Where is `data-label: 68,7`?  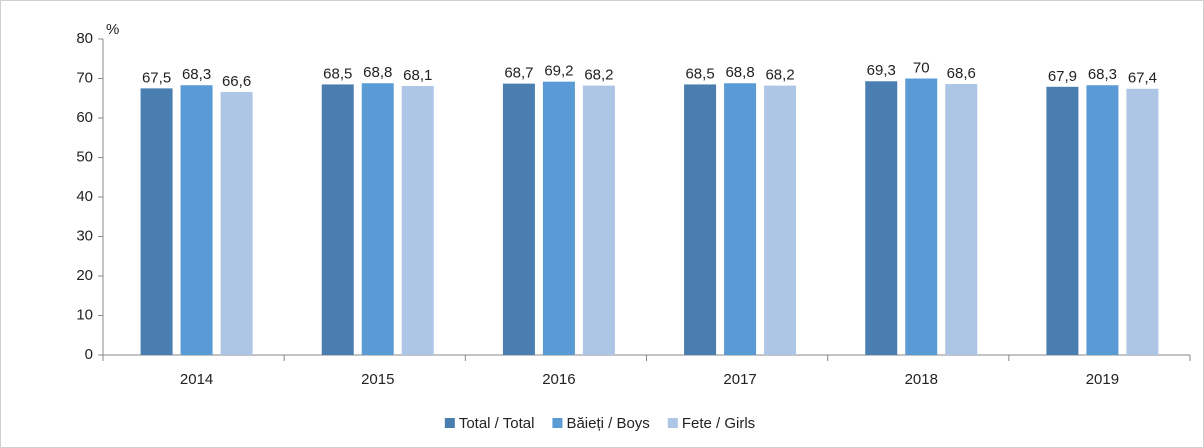
data-label: 68,7 is located at coordinates (518, 73).